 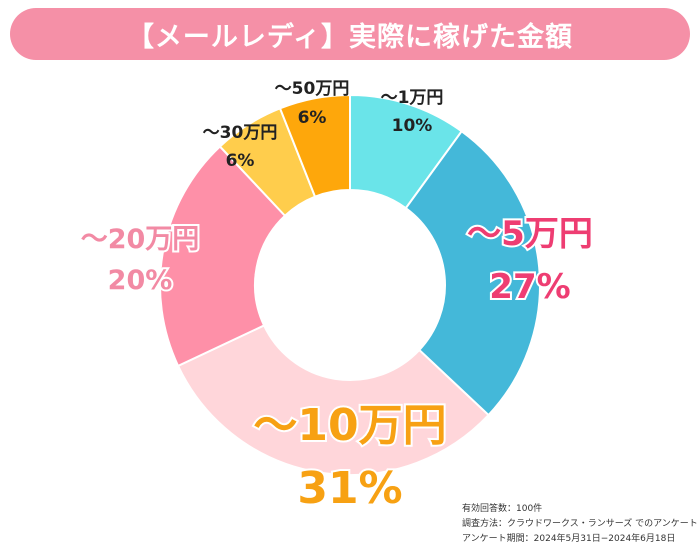 I want to click on slice-label-5: 〜5万円, so click(x=530, y=234).